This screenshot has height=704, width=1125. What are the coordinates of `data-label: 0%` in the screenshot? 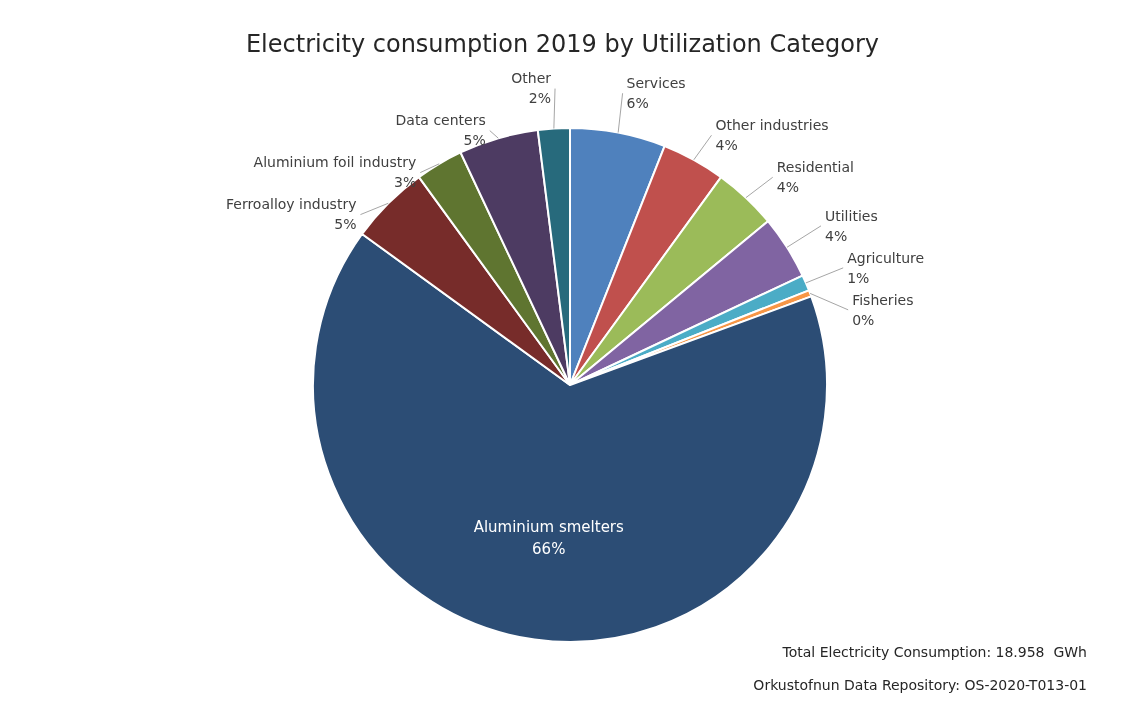 It's located at (863, 319).